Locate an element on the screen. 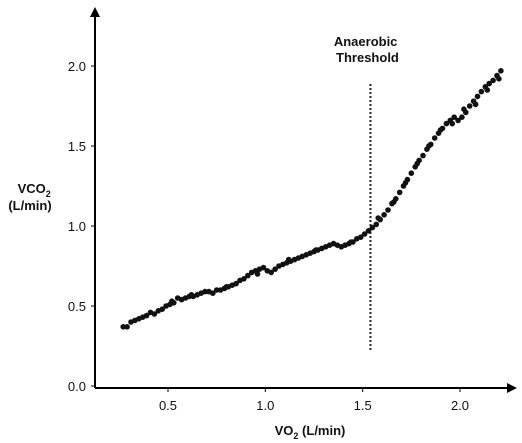 The image size is (522, 443). y-tick-label: 1.0 is located at coordinates (77, 226).